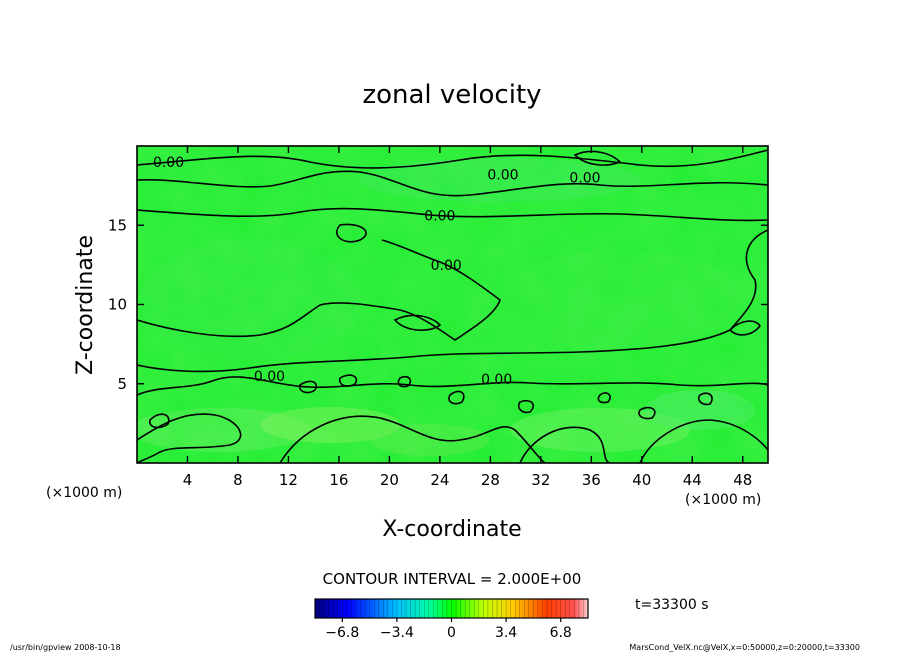  Describe the element at coordinates (641, 480) in the screenshot. I see `x-tick-label: 40` at that location.